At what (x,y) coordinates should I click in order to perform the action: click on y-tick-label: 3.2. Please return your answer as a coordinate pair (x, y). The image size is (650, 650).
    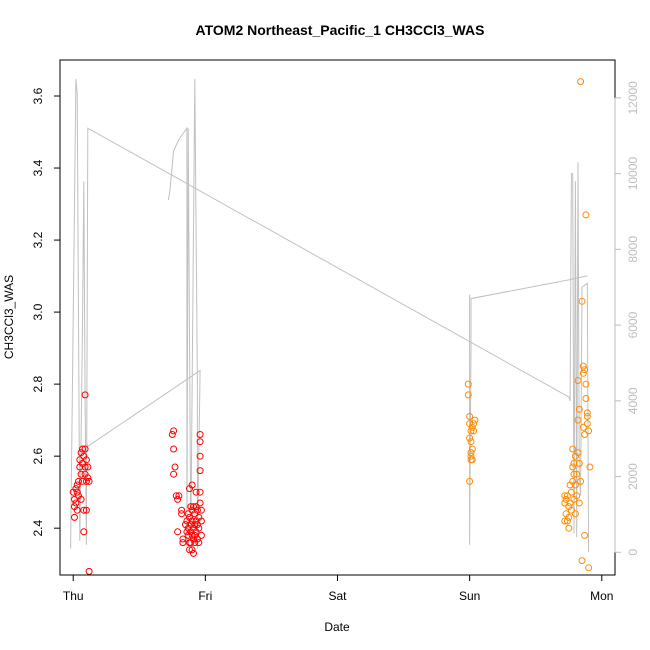
    Looking at the image, I should click on (38, 239).